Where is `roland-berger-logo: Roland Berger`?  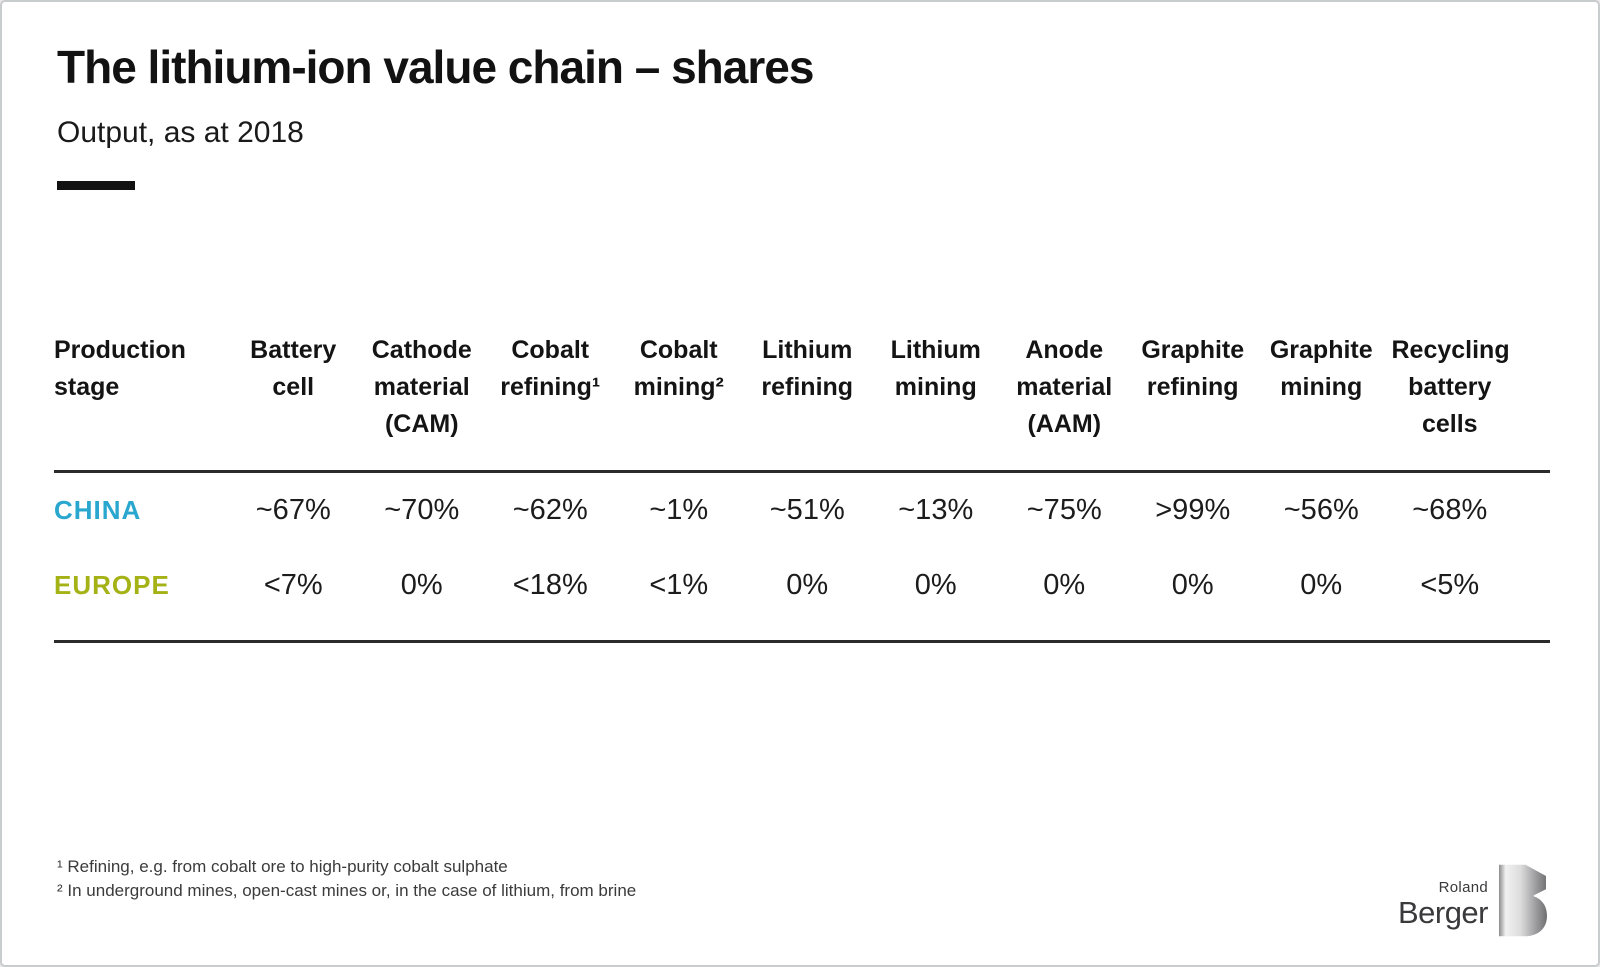
roland-berger-logo: Roland Berger is located at coordinates (1452, 903).